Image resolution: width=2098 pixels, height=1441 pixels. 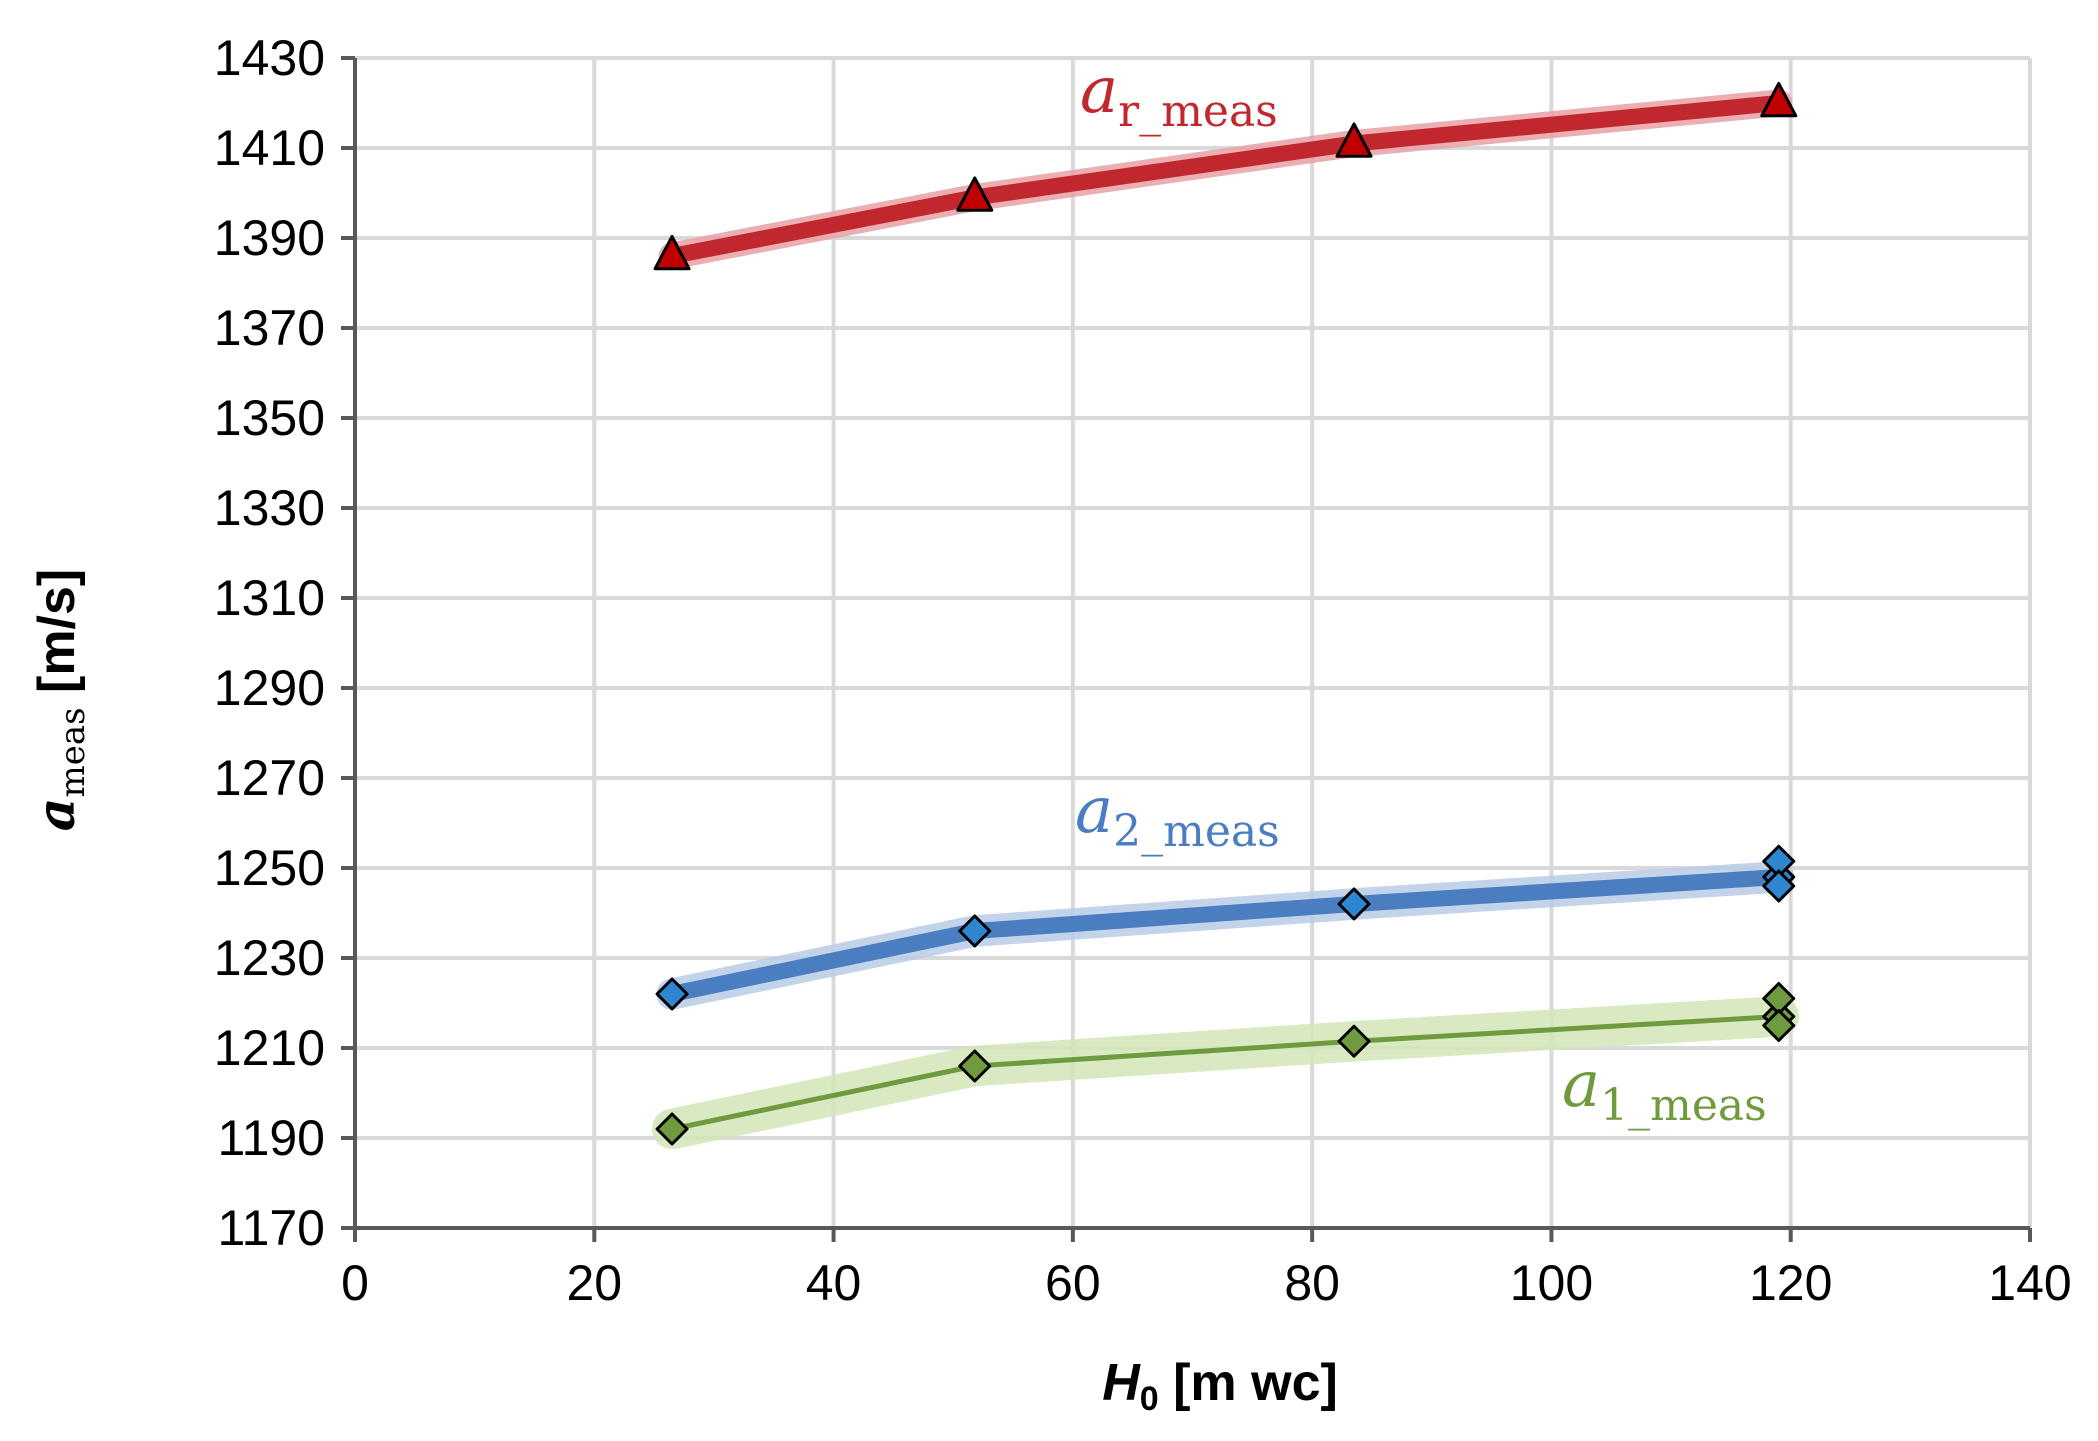 What do you see at coordinates (269, 238) in the screenshot?
I see `y-tick-label: 1390` at bounding box center [269, 238].